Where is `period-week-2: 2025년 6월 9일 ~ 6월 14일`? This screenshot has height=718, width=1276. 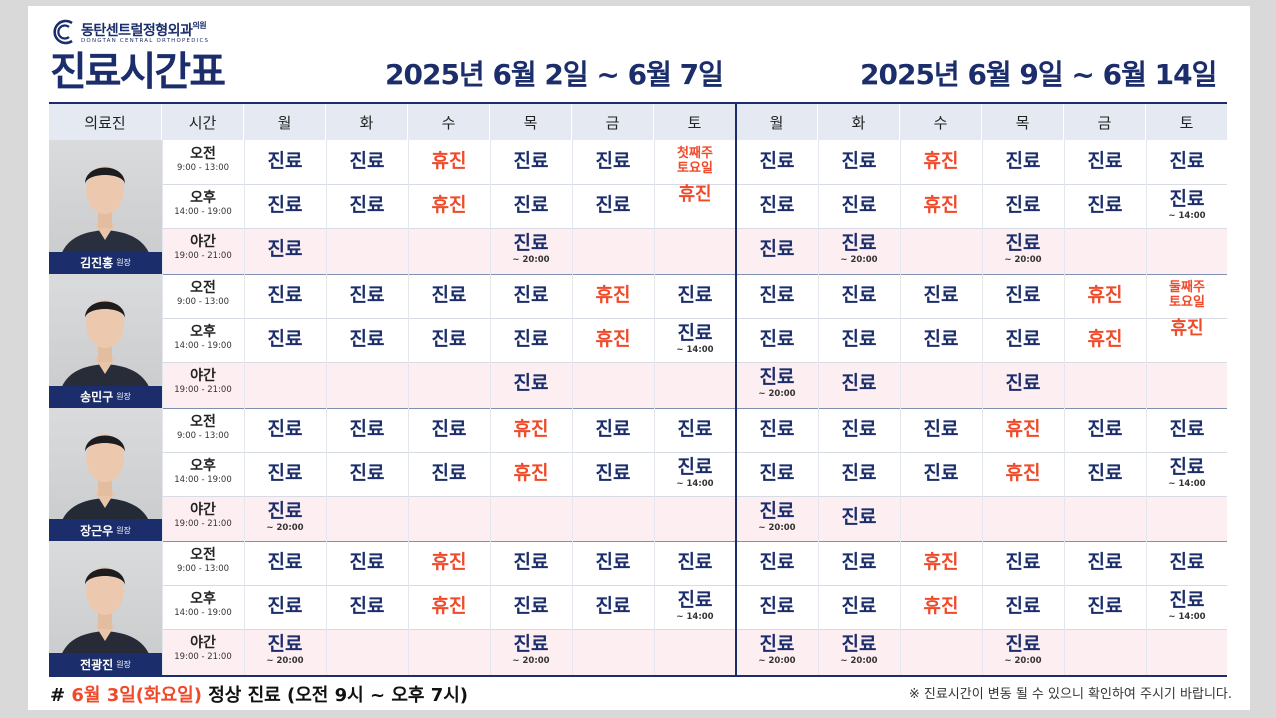 period-week-2: 2025년 6월 9일 ~ 6월 14일 is located at coordinates (1038, 74).